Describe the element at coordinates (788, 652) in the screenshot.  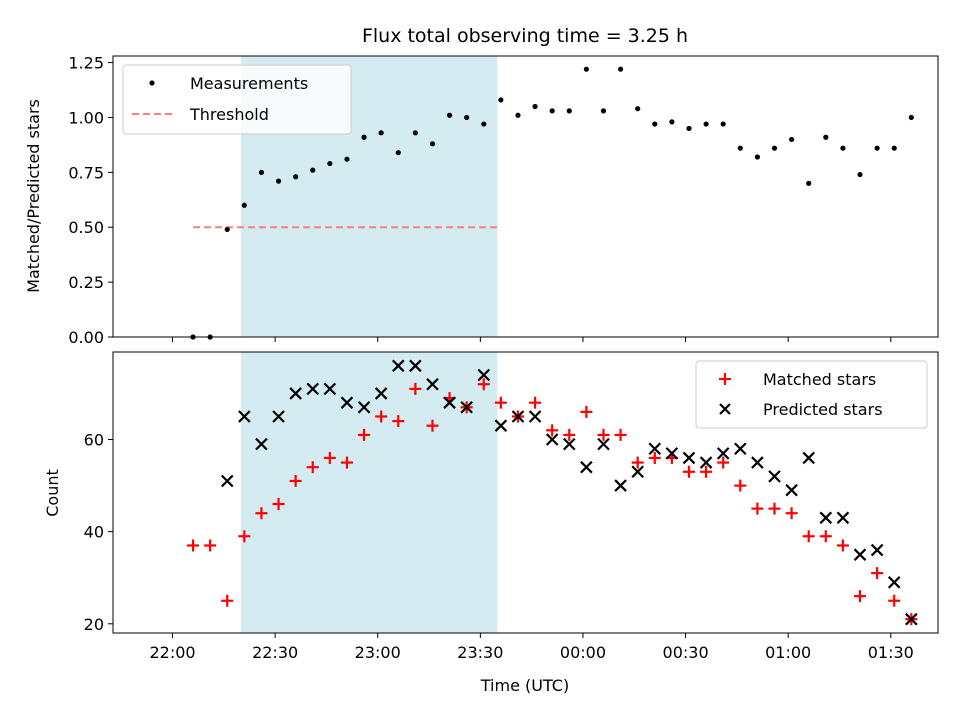
I see `x-tick-label: 01:00` at that location.